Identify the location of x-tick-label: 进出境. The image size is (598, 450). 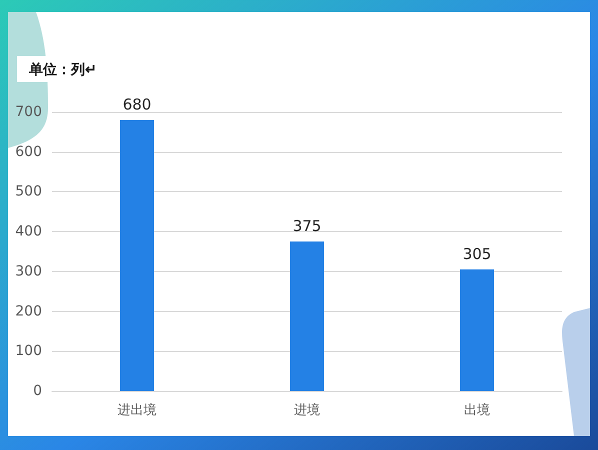
(137, 409).